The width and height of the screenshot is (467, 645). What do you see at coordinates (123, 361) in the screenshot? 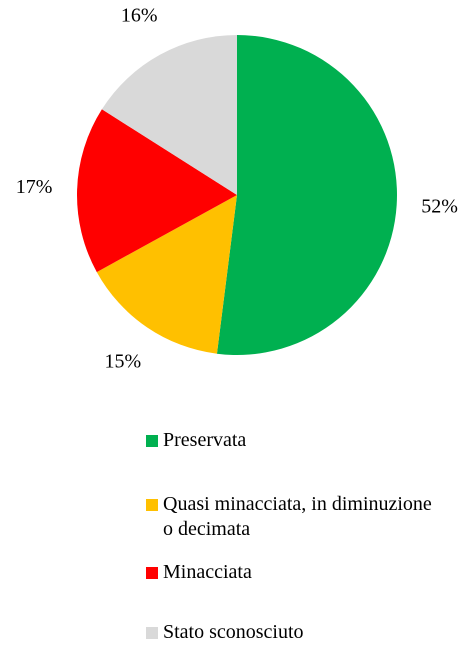
I see `data-label: 15%` at bounding box center [123, 361].